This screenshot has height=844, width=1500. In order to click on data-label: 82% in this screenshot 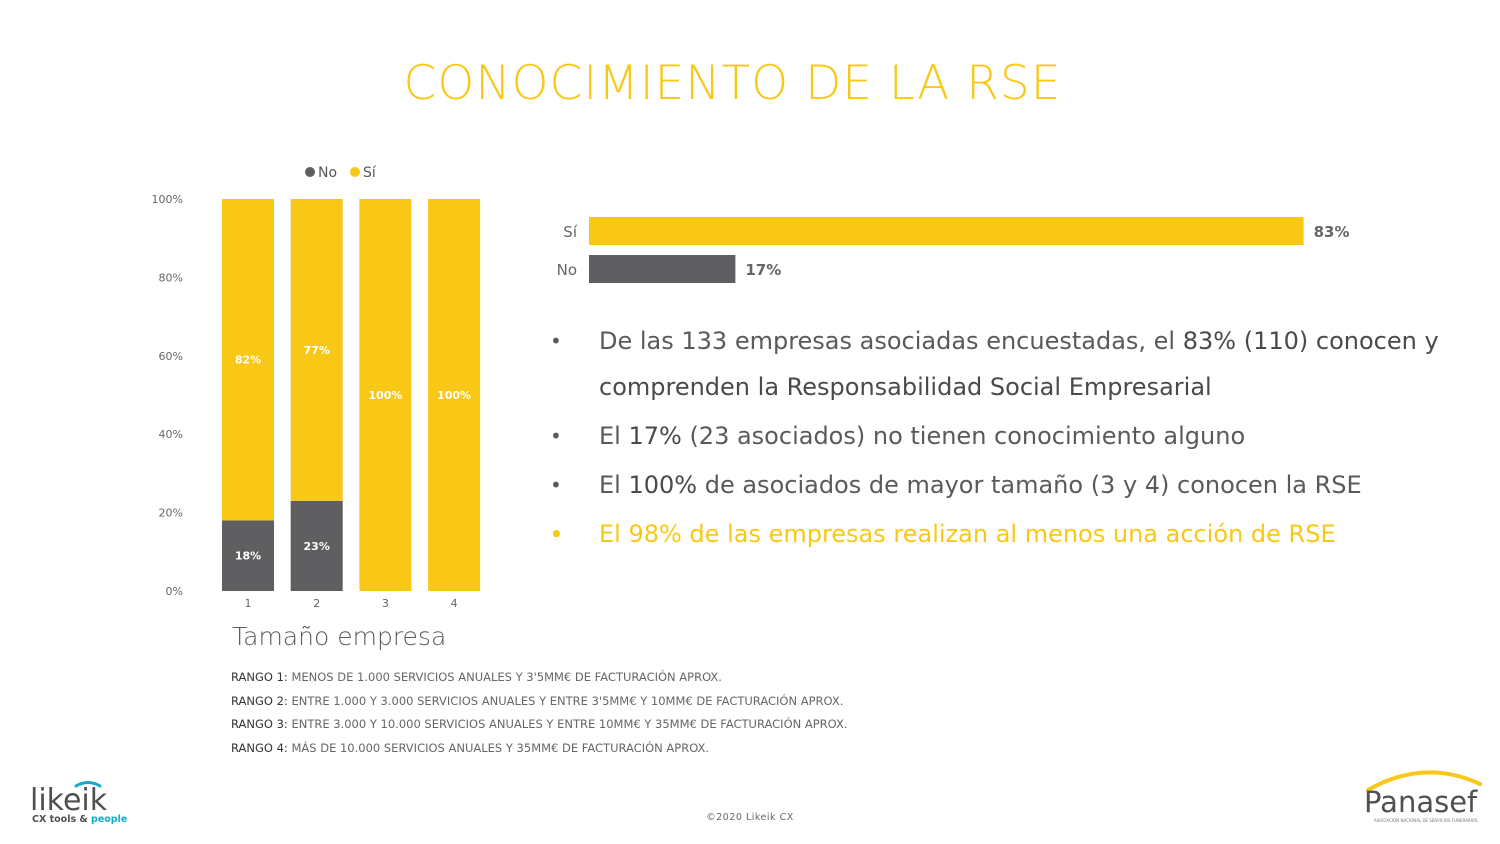, I will do `click(248, 360)`.